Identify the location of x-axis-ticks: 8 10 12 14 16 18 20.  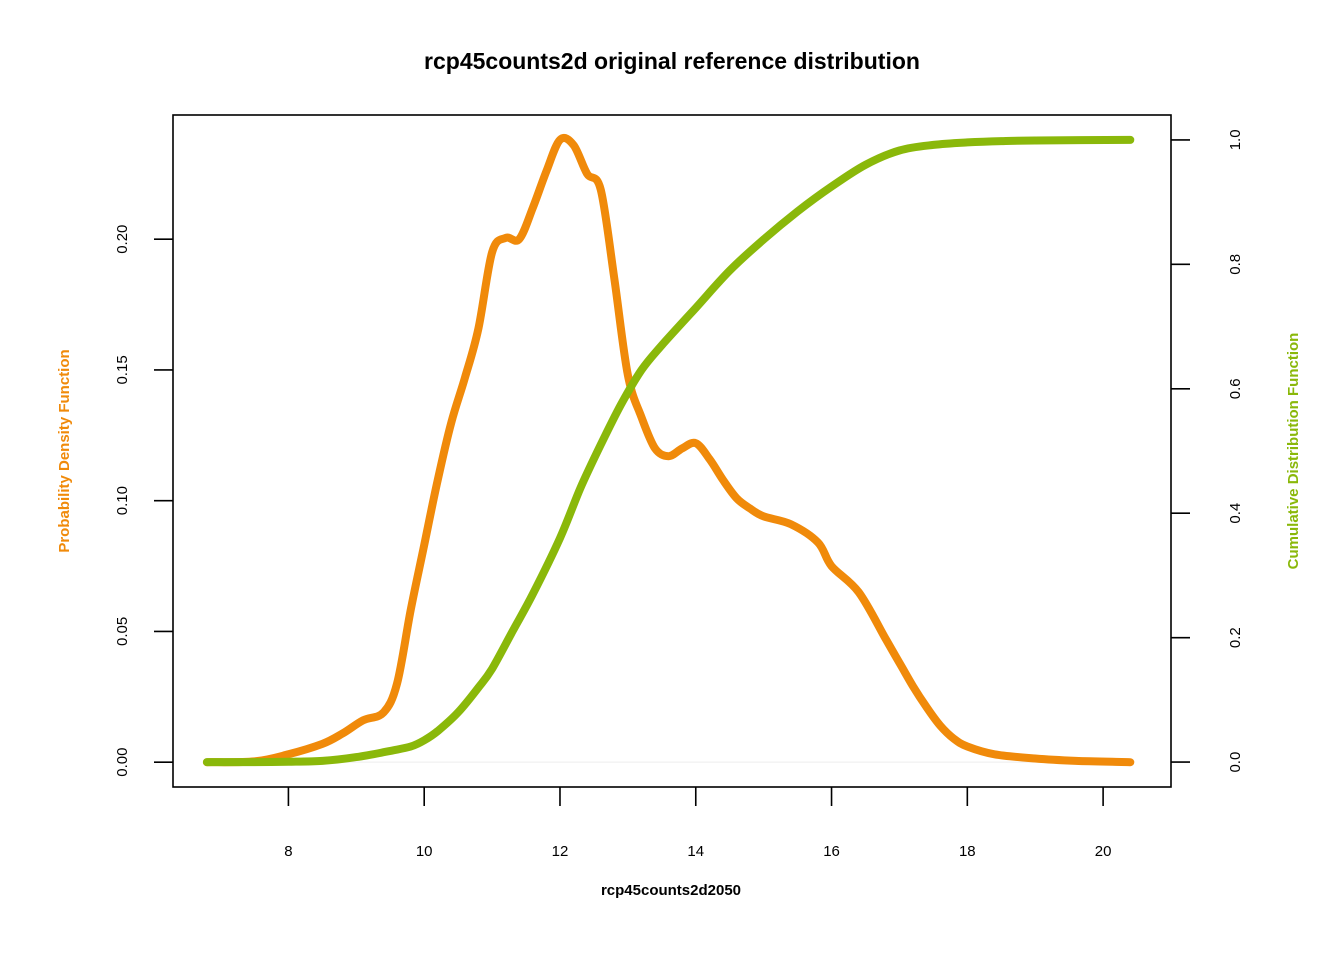
(697, 823).